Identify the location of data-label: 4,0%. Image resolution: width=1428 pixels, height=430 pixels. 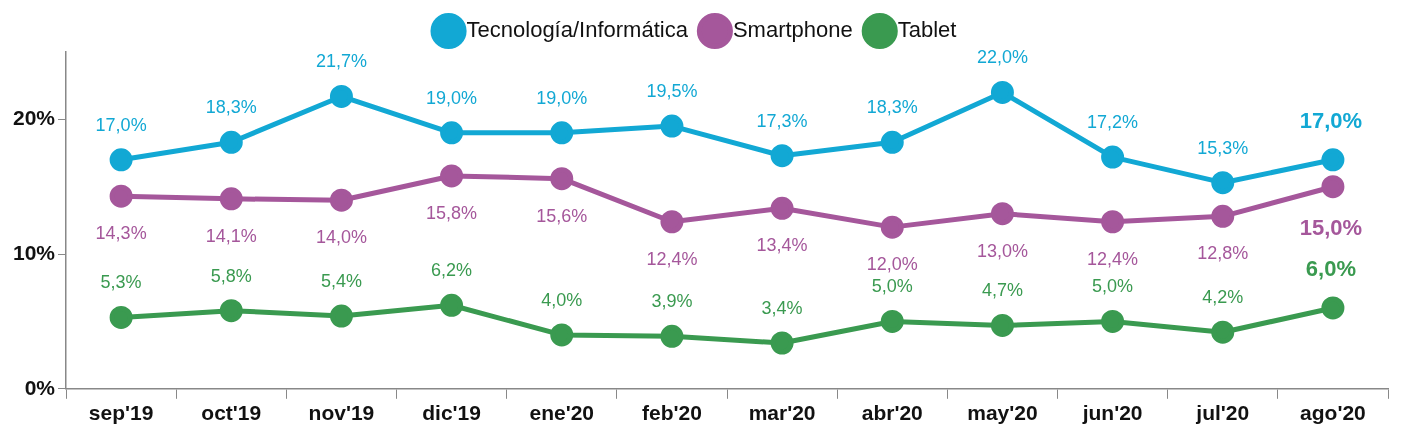
(562, 299).